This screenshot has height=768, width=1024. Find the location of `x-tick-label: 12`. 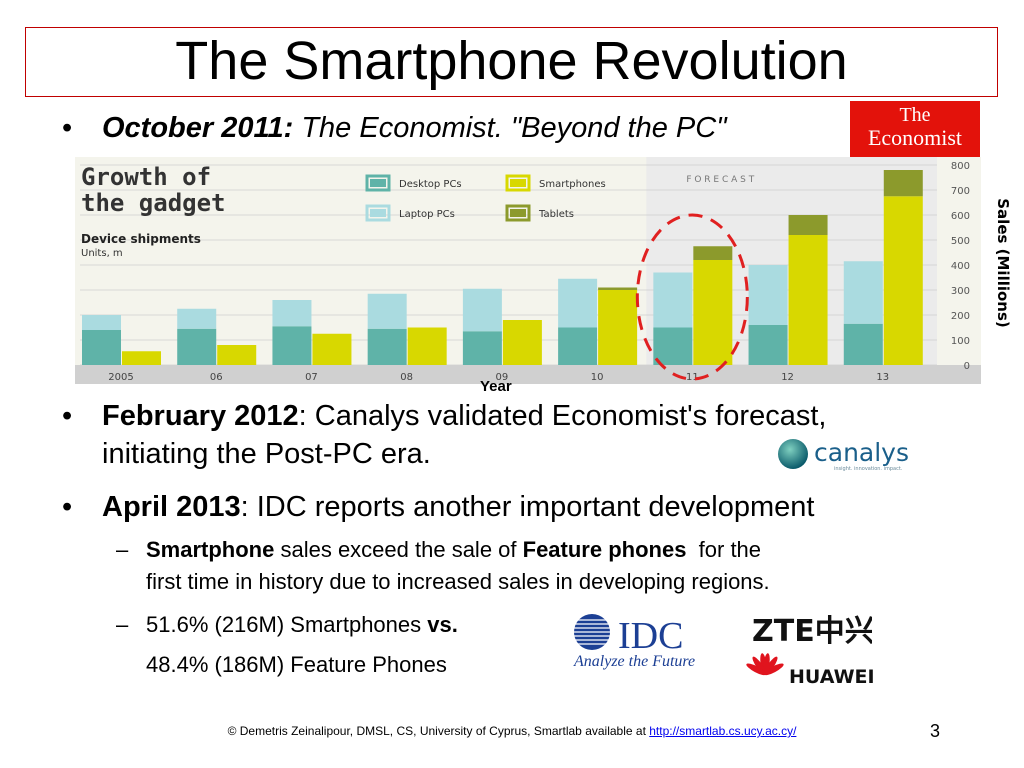

x-tick-label: 12 is located at coordinates (787, 377).